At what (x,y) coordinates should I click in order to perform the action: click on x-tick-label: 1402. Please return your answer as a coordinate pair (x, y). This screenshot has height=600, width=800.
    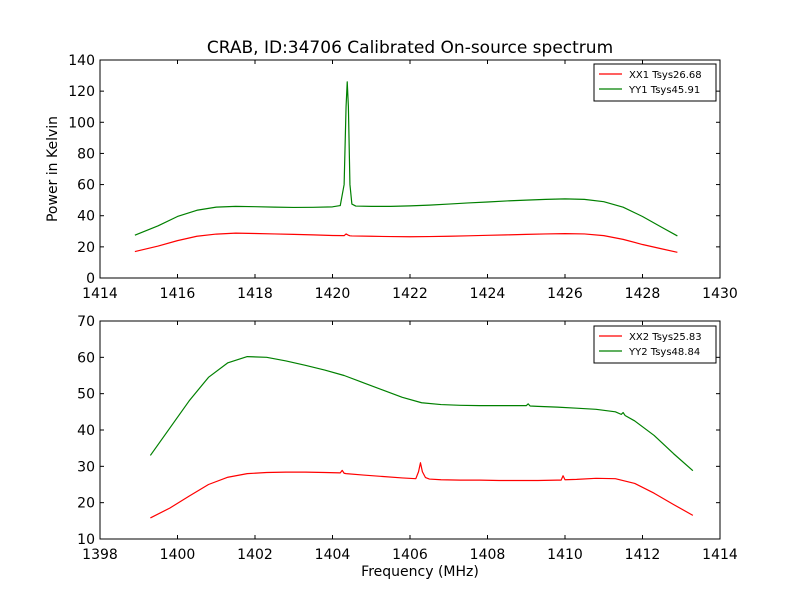
    Looking at the image, I should click on (255, 555).